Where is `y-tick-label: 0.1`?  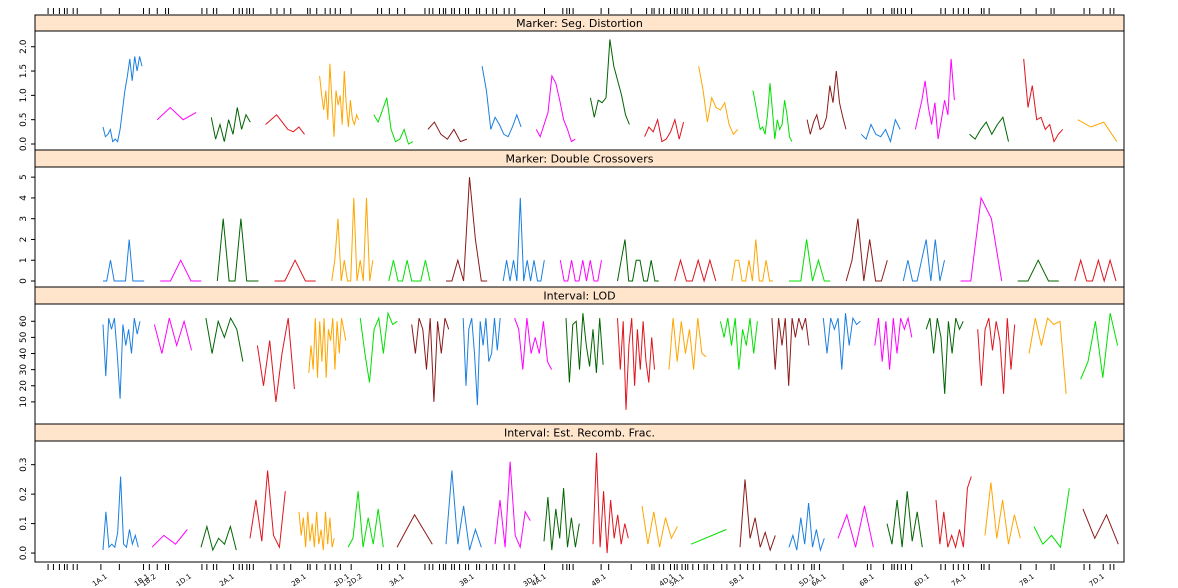 y-tick-label: 0.1 is located at coordinates (24, 523).